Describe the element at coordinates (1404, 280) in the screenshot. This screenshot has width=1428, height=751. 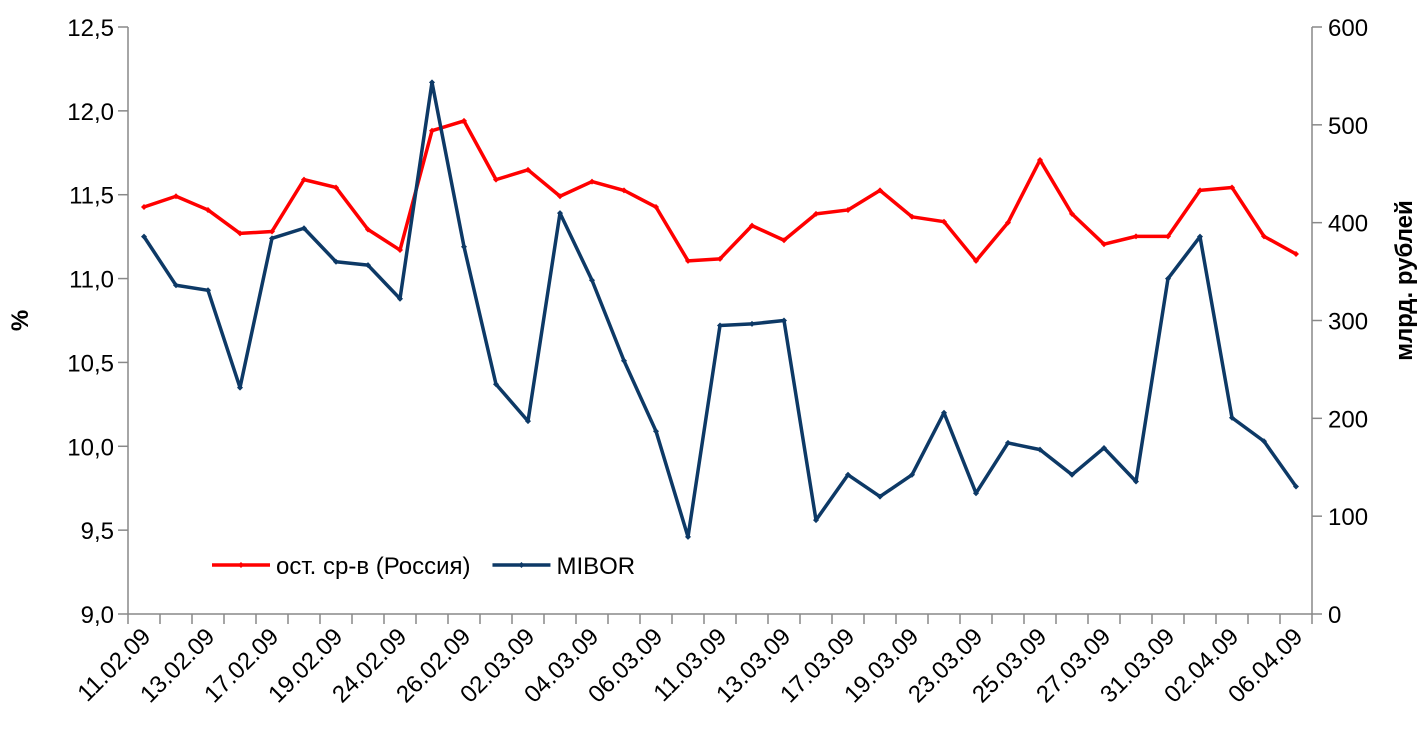
I see `y2-axis-title: млрд. рублей` at that location.